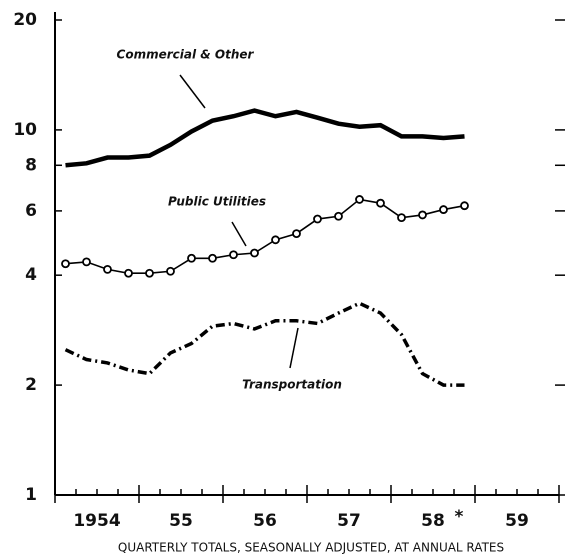 This screenshot has width=567, height=559. Describe the element at coordinates (31, 275) in the screenshot. I see `y-tick-label: 4` at that location.